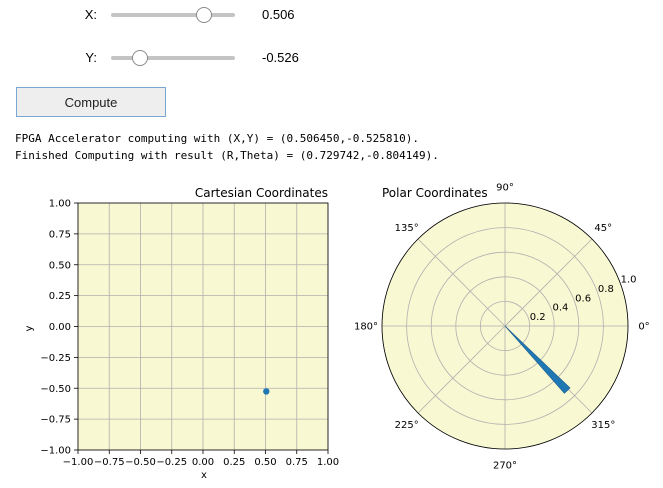  What do you see at coordinates (55, 389) in the screenshot?
I see `y-tick-label: −0.50` at bounding box center [55, 389].